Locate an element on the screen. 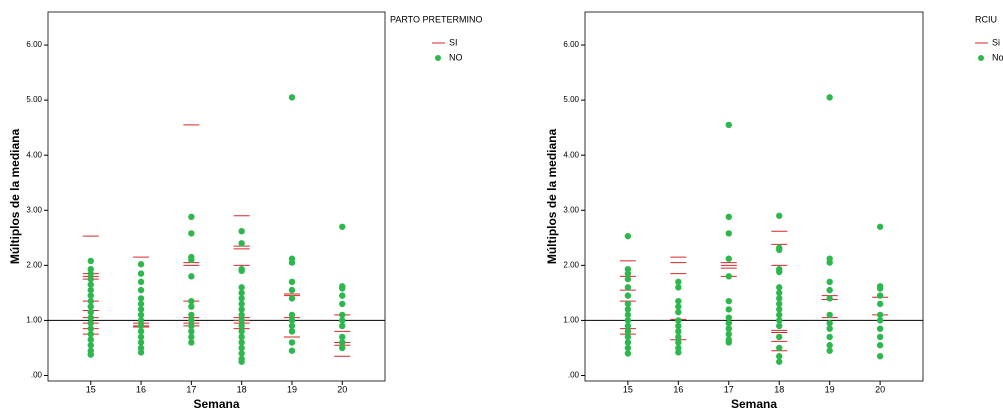  y-tick-label: 3.00 is located at coordinates (34, 209).